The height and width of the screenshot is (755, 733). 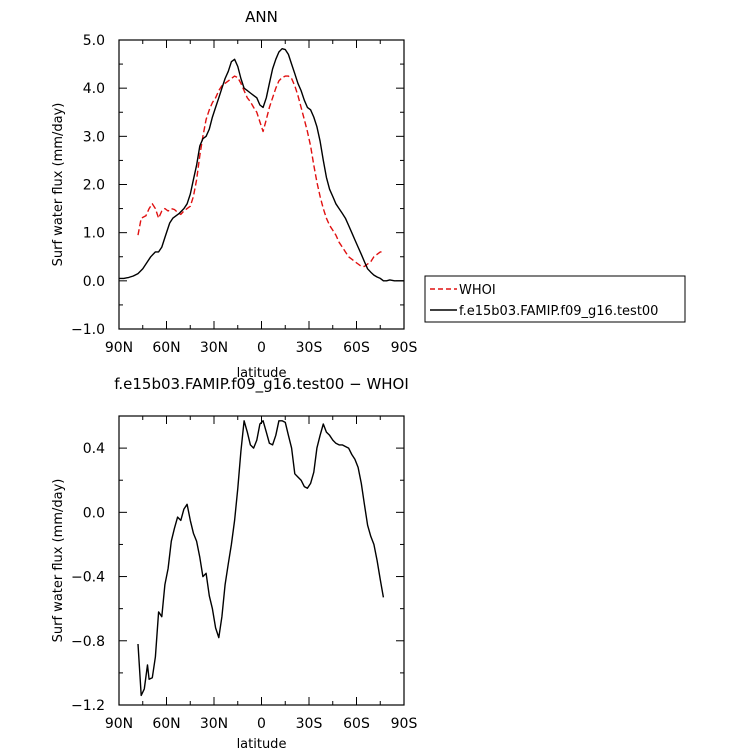 I want to click on chart-title: f.e15b03.FAMIP.f09_g16.test00 − WHOI, so click(x=261, y=384).